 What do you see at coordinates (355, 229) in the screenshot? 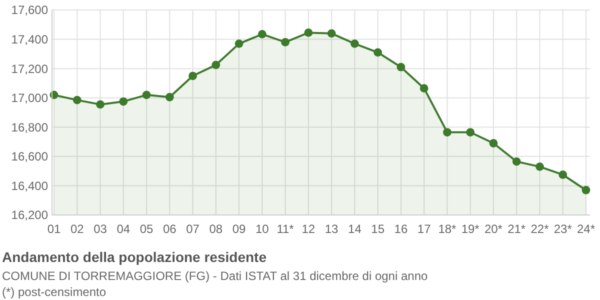
I see `x-tick-label: 14` at bounding box center [355, 229].